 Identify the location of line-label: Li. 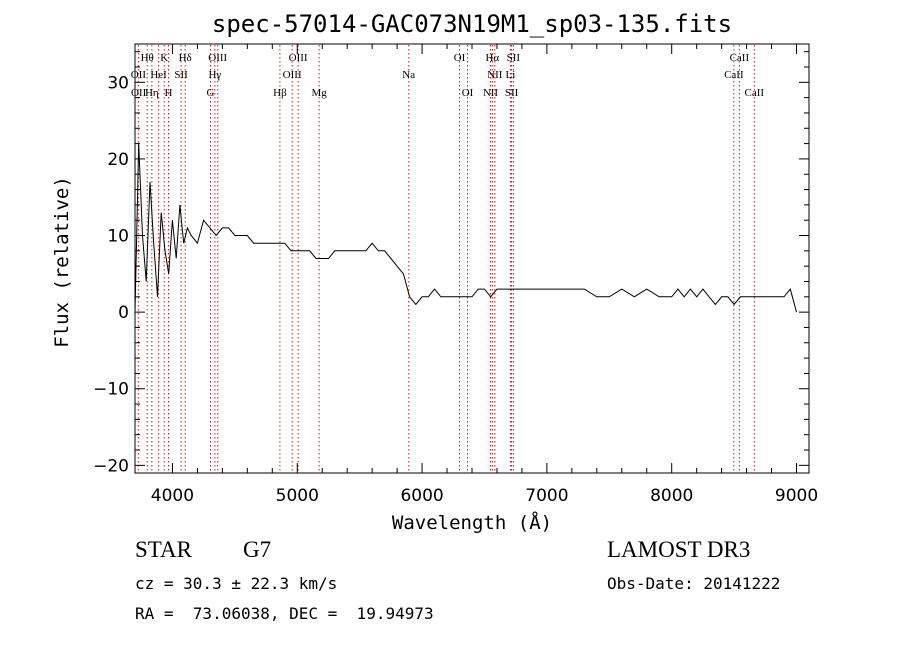
(511, 75).